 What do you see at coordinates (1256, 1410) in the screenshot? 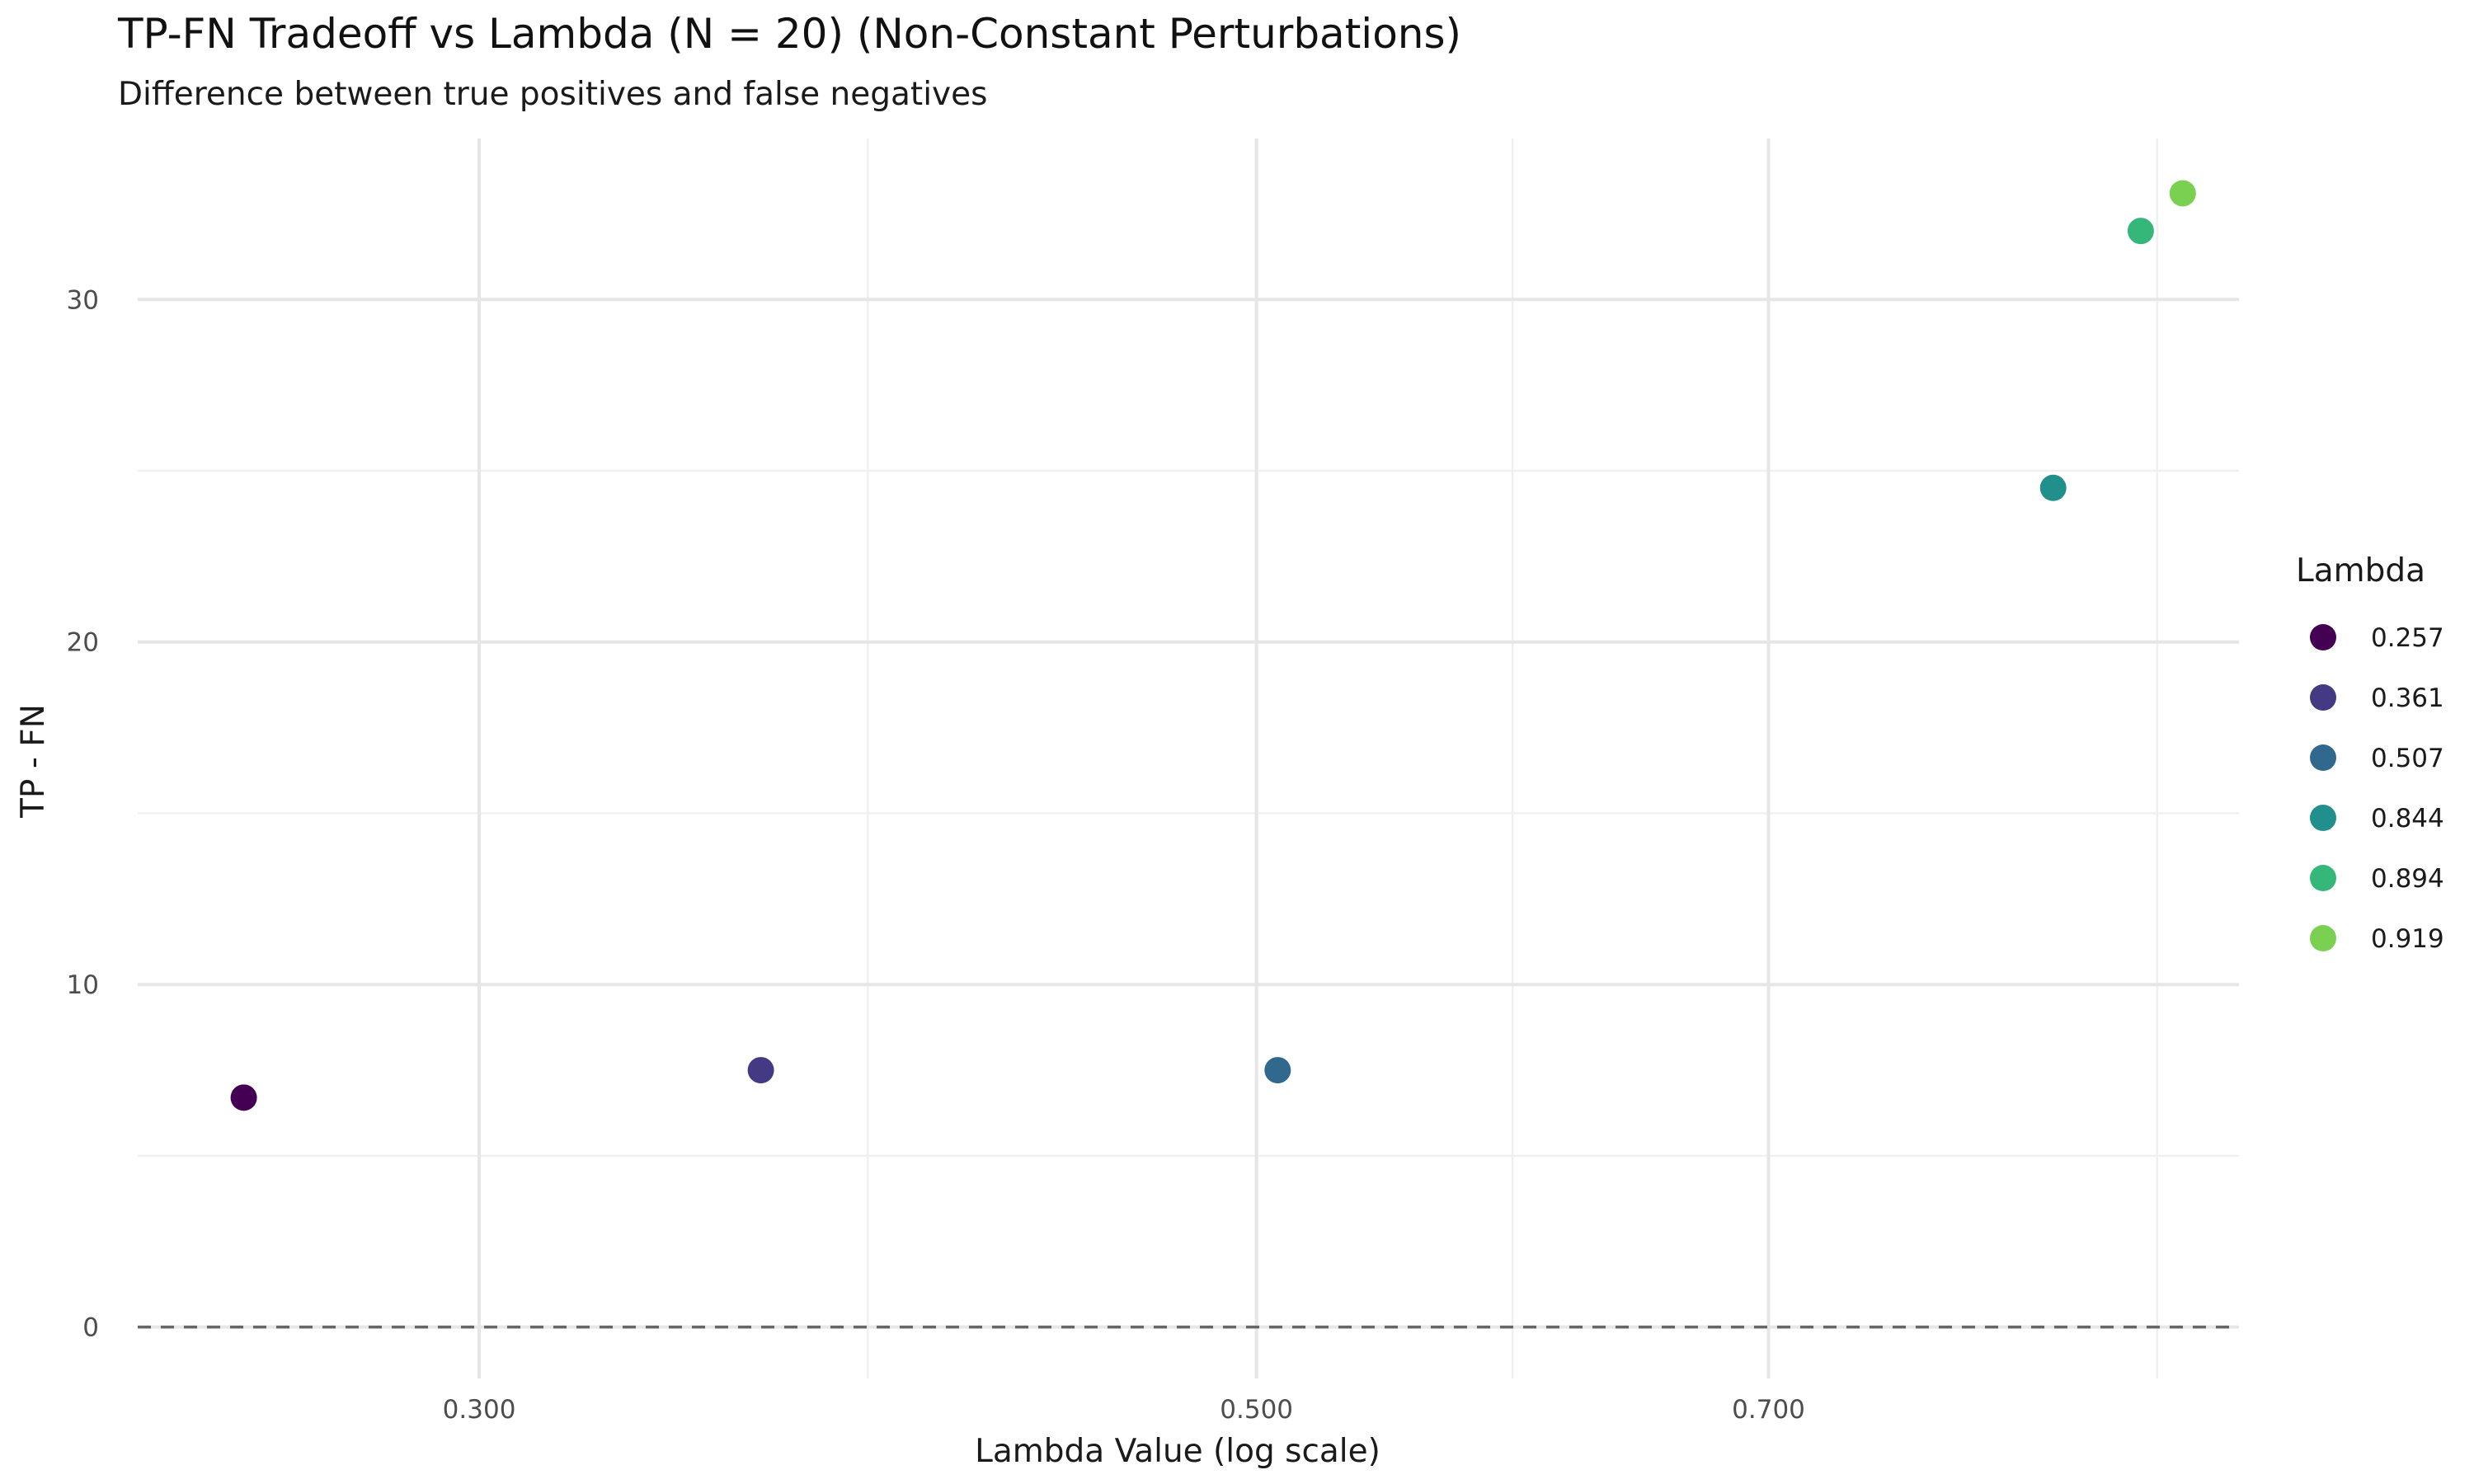
I see `x-tick-label: 0.500` at bounding box center [1256, 1410].